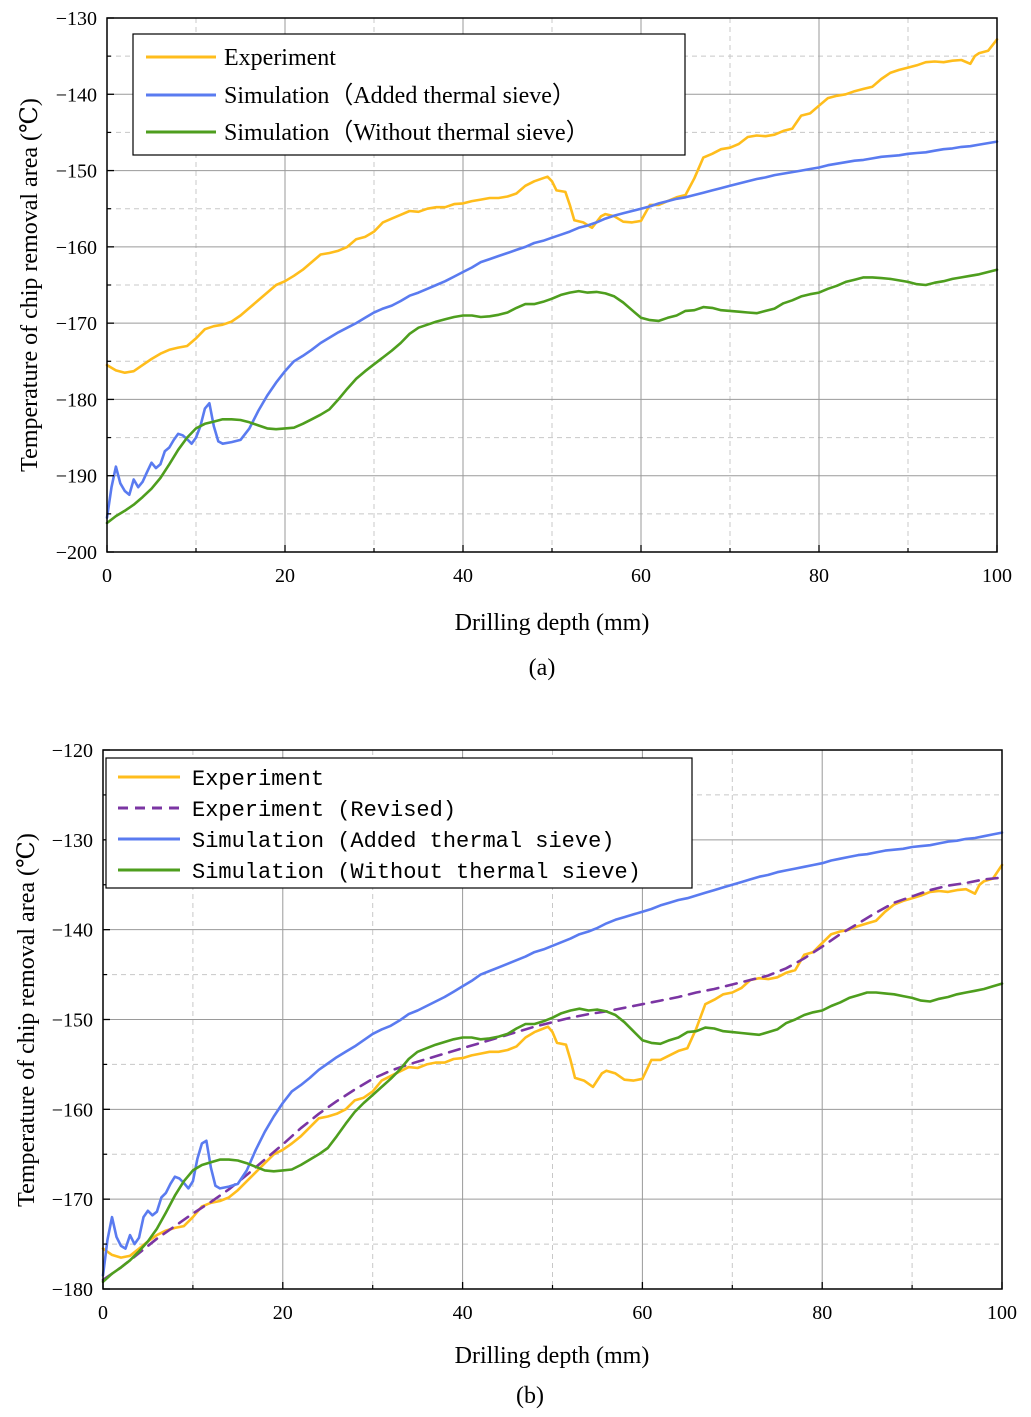 This screenshot has width=1031, height=1417. Describe the element at coordinates (324, 810) in the screenshot. I see `legend-b-label-experiment-revised: Experiment (Revised)` at that location.